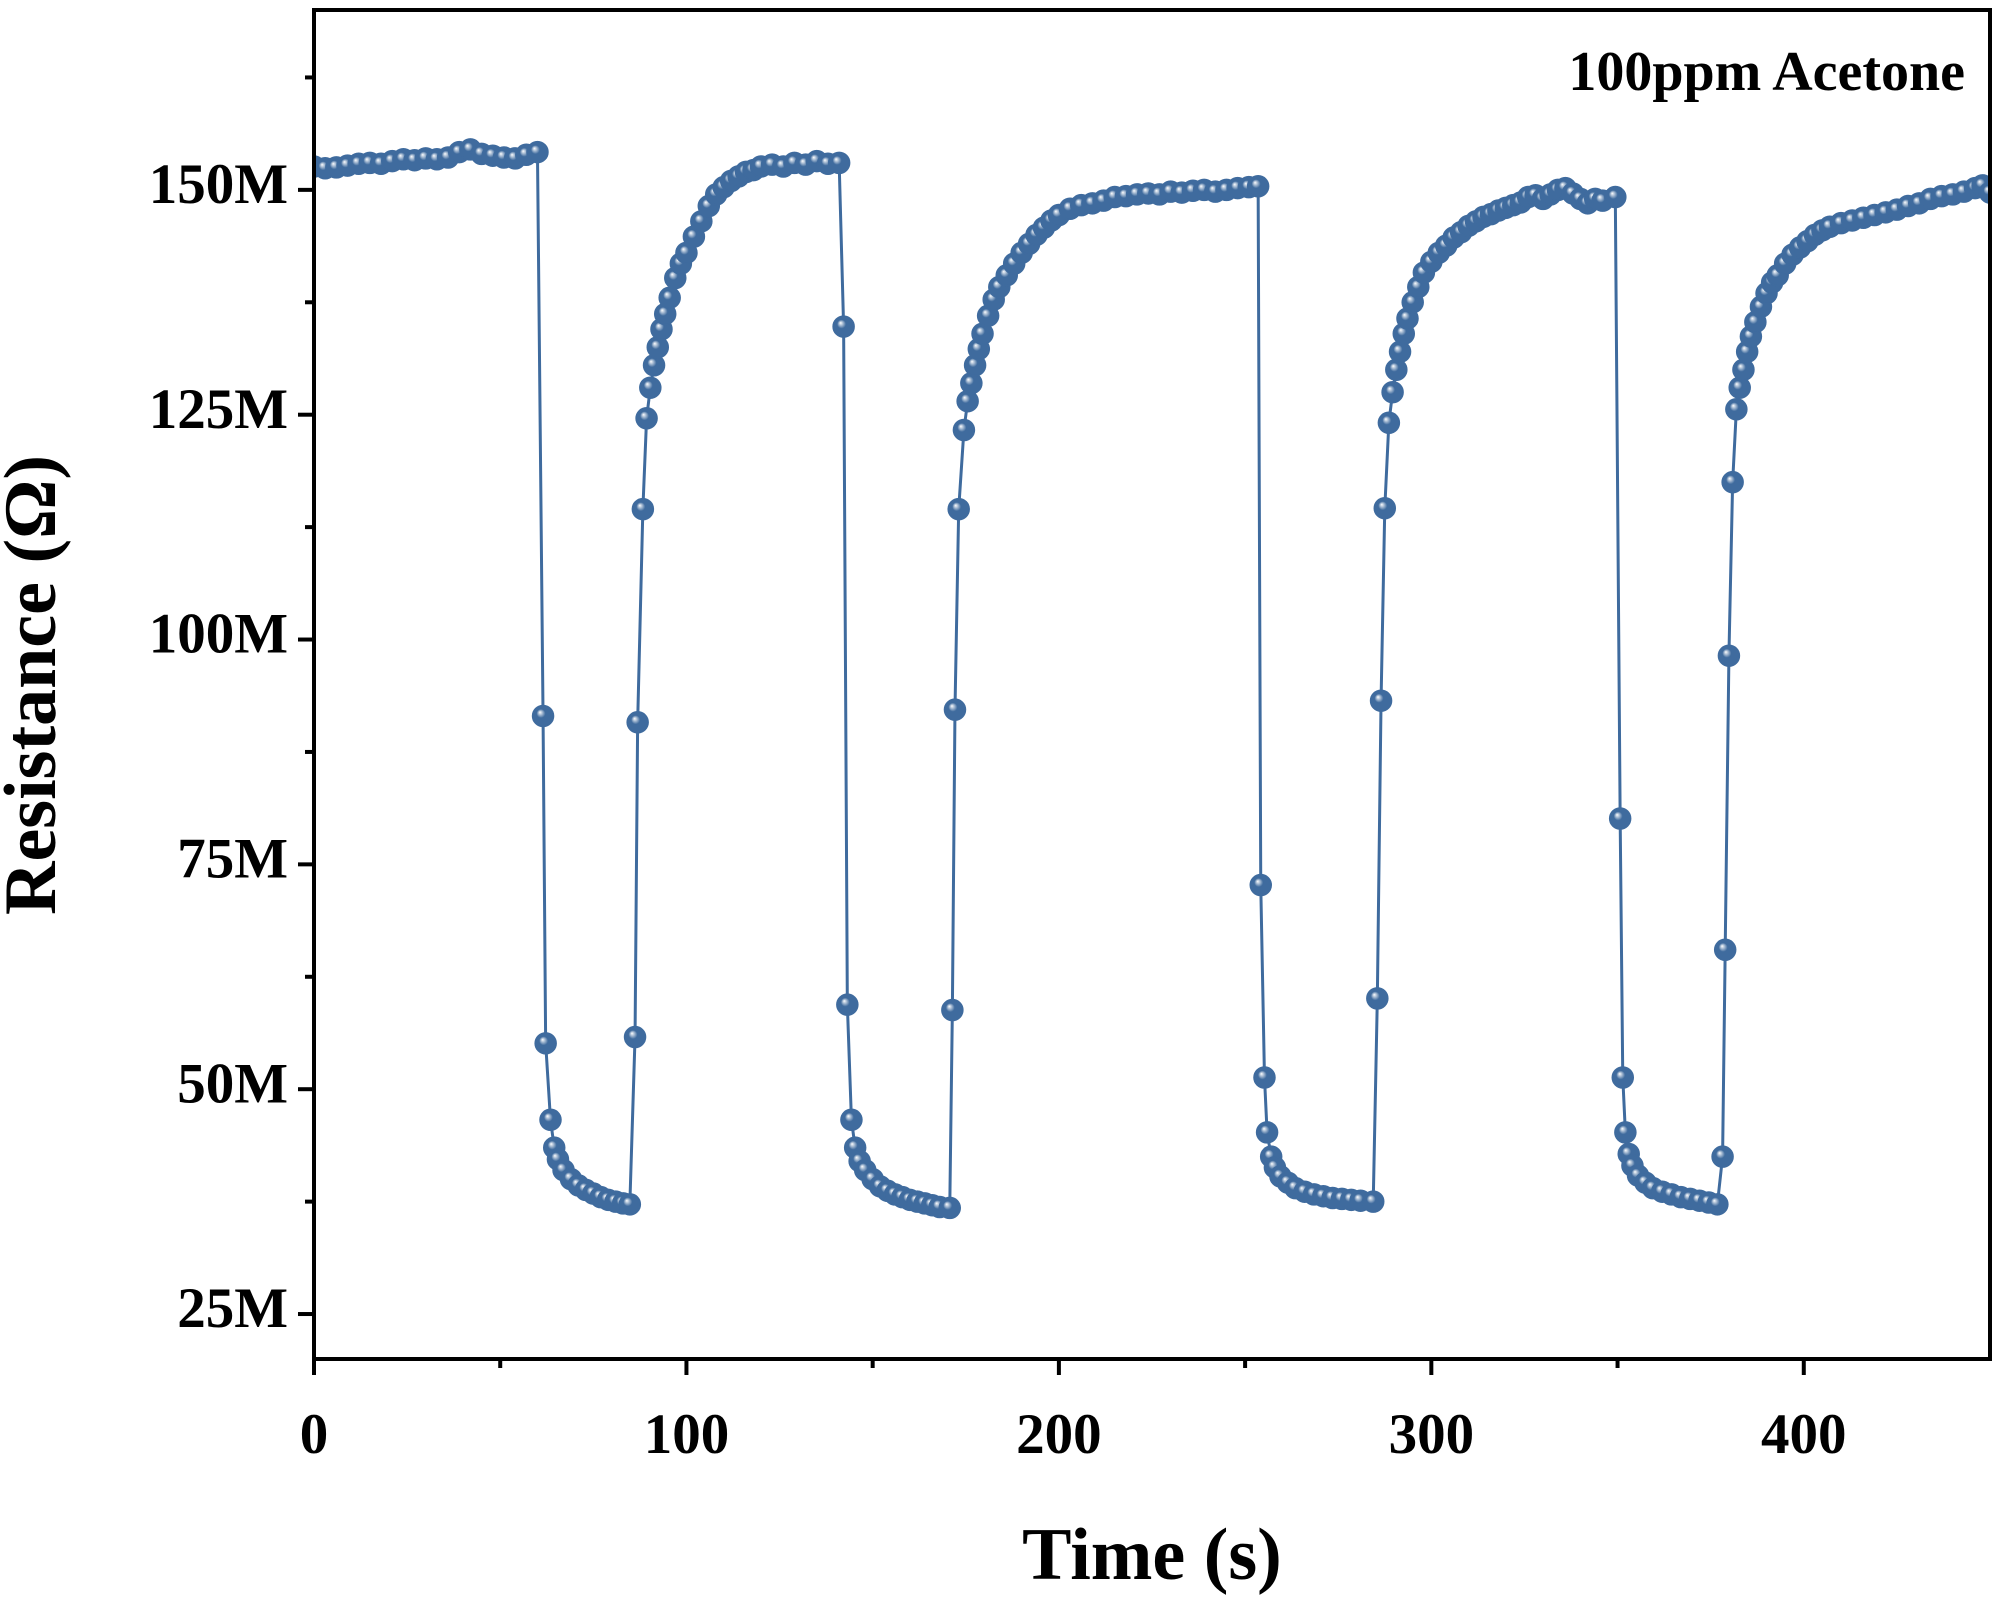  What do you see at coordinates (36, 685) in the screenshot?
I see `y-axis-title: Resistance (Ω)` at bounding box center [36, 685].